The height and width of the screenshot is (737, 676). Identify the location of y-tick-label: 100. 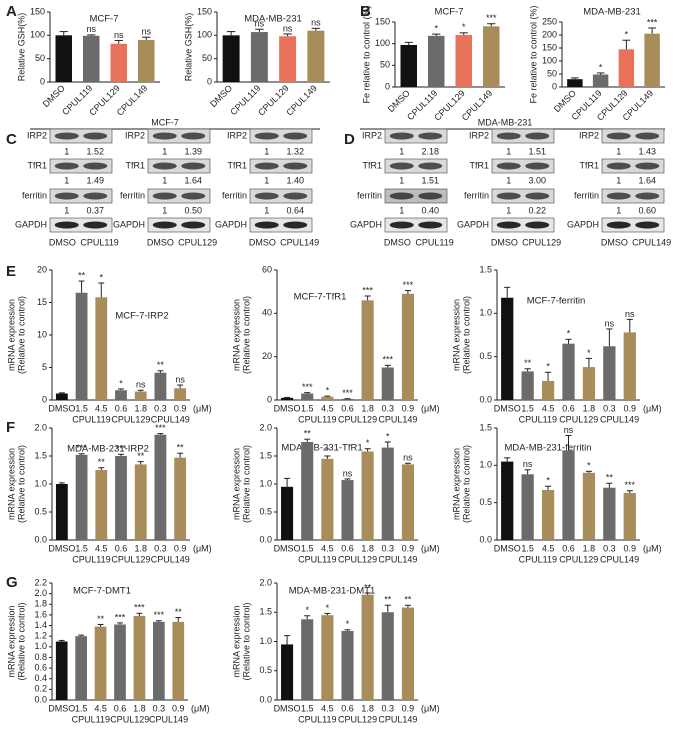
(37, 35).